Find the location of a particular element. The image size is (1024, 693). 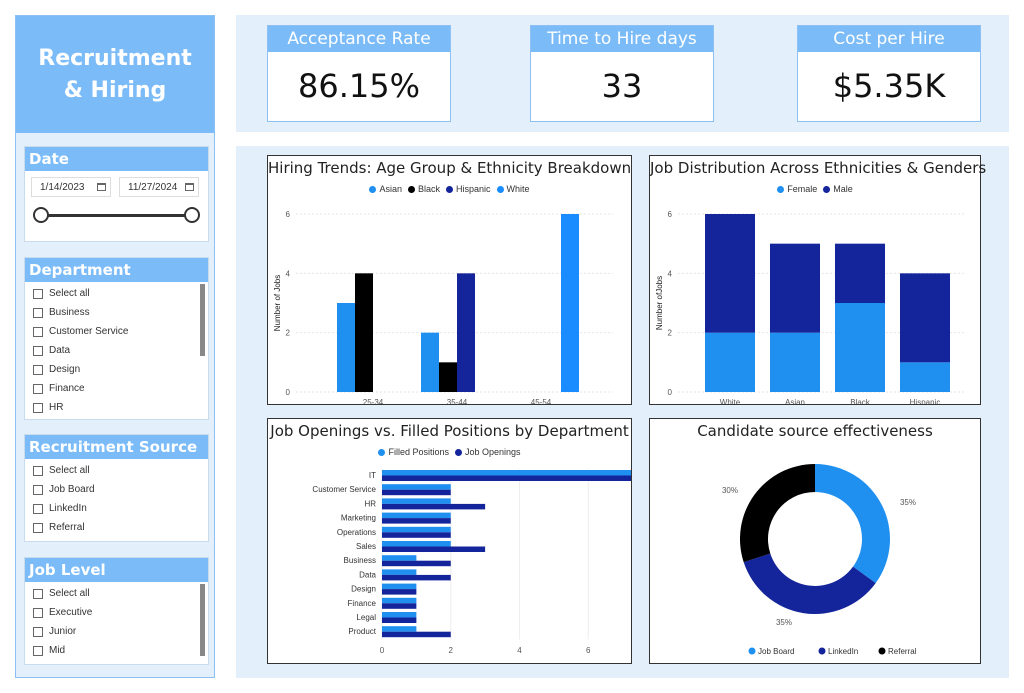

y-tick-label: Business is located at coordinates (360, 560).